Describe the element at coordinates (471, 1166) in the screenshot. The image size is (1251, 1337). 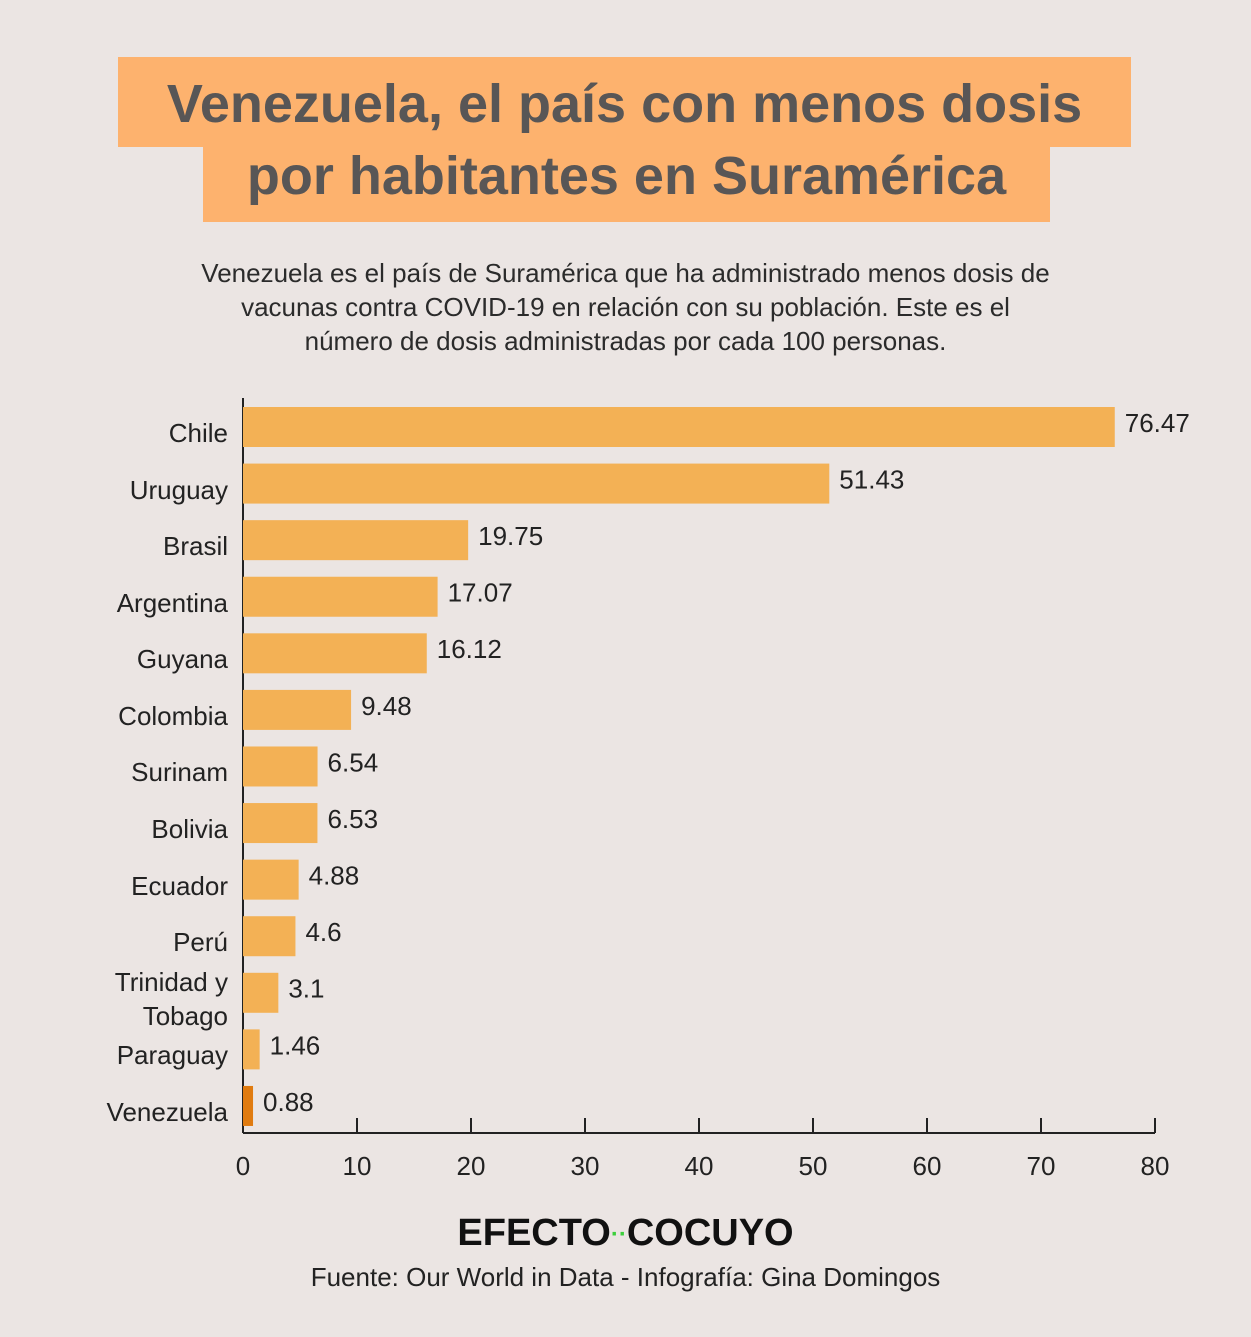
I see `x-tick-label: 20` at that location.